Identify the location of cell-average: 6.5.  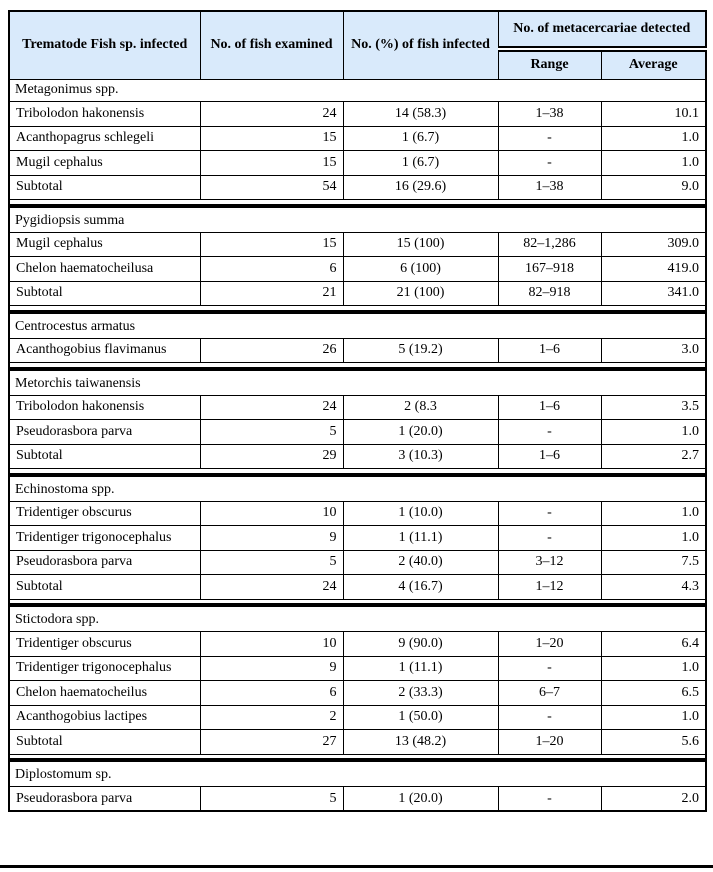
(653, 693).